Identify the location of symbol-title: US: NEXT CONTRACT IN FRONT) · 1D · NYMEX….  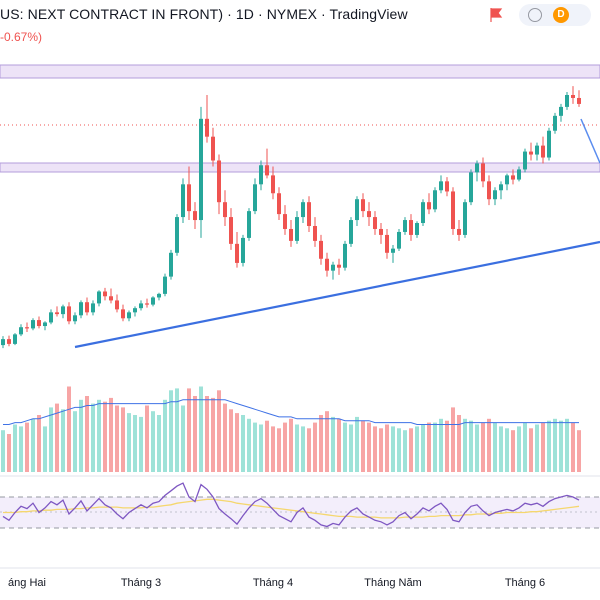
(204, 14).